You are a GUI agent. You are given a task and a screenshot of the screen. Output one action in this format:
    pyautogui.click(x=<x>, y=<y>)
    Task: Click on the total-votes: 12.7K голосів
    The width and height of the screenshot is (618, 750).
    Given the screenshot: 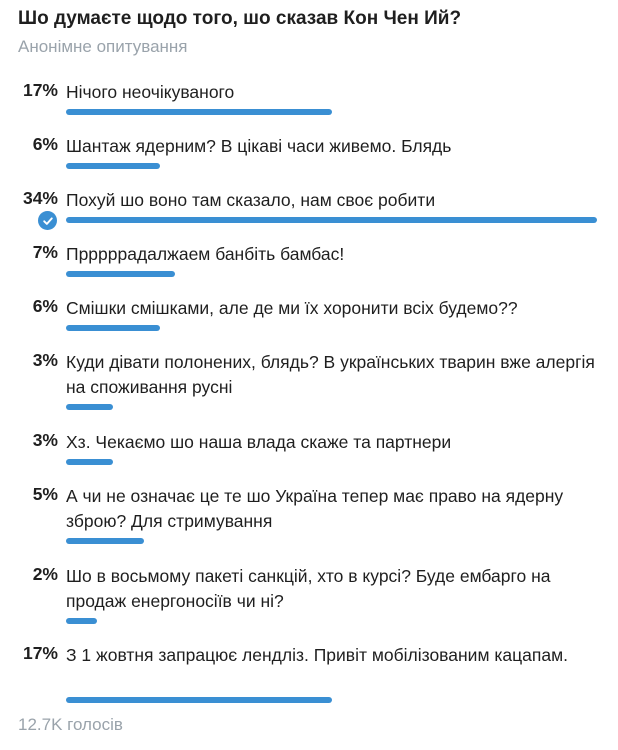 What is the action you would take?
    pyautogui.click(x=70, y=724)
    